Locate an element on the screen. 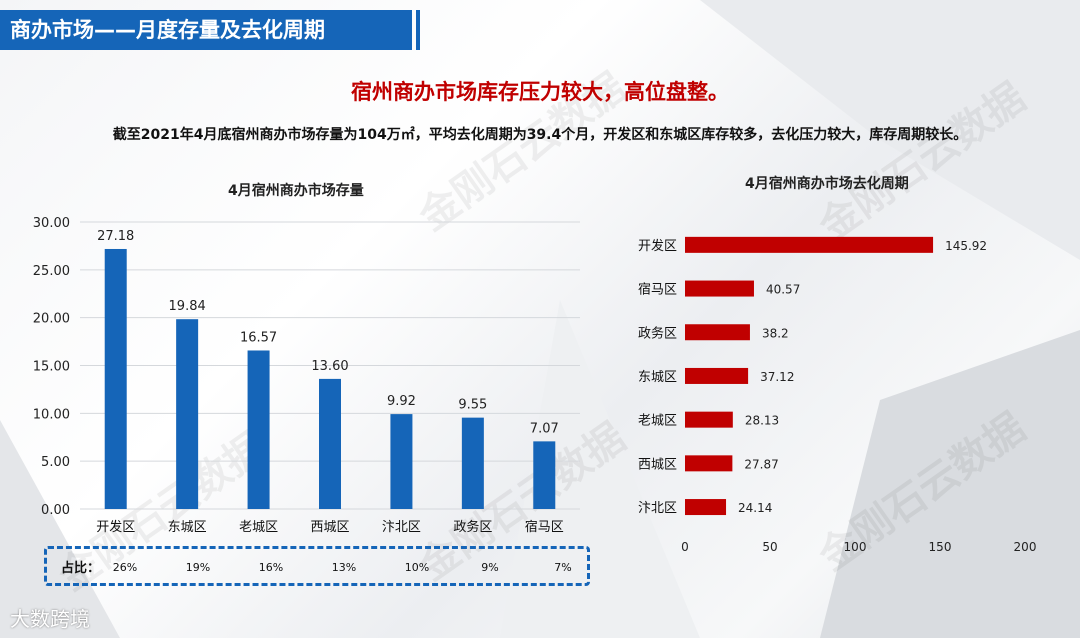  share-value: 19% is located at coordinates (198, 567).